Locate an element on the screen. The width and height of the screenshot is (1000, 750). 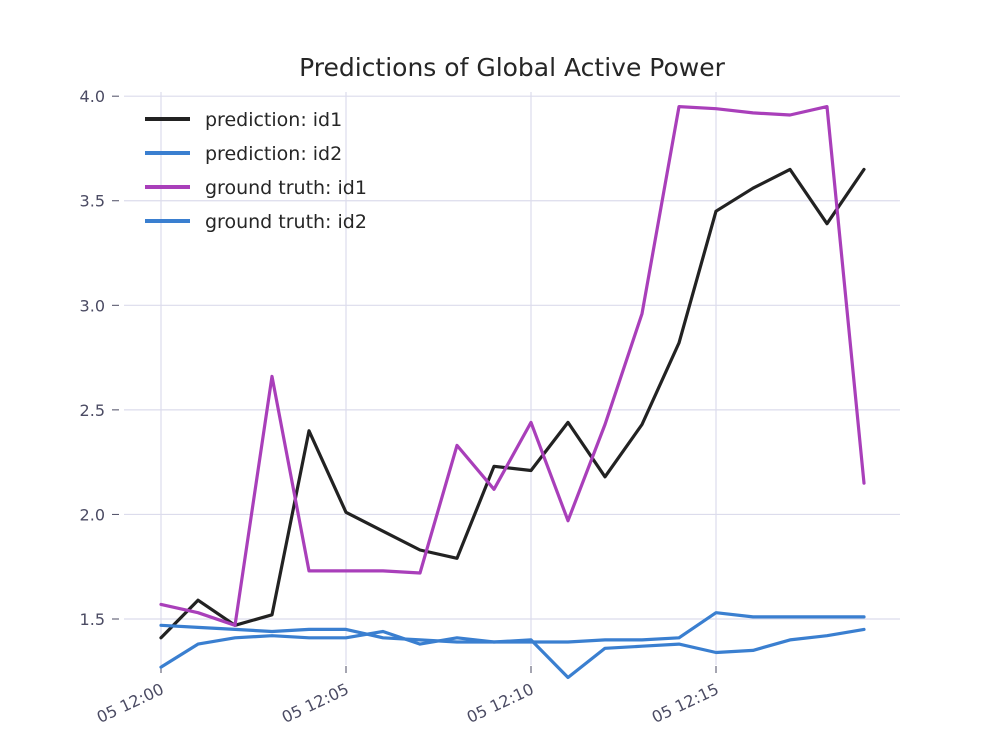
y-tick-label: 4.0 is located at coordinates (92, 96).